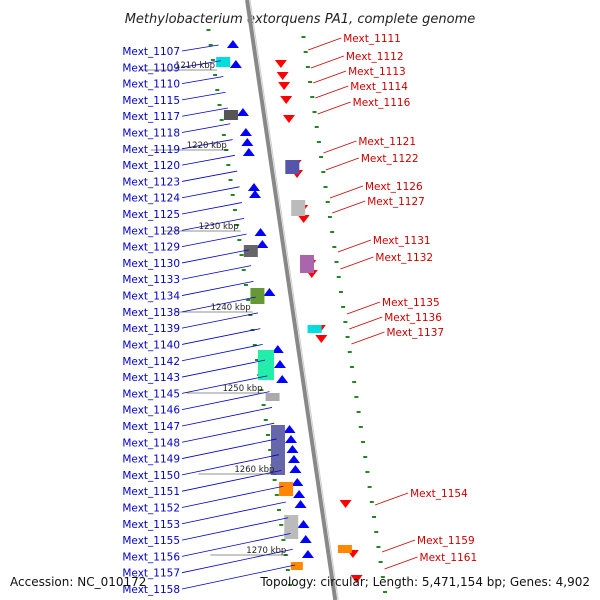 The image size is (600, 600). Describe the element at coordinates (151, 508) in the screenshot. I see `left-gene-label: Mext_1152` at that location.